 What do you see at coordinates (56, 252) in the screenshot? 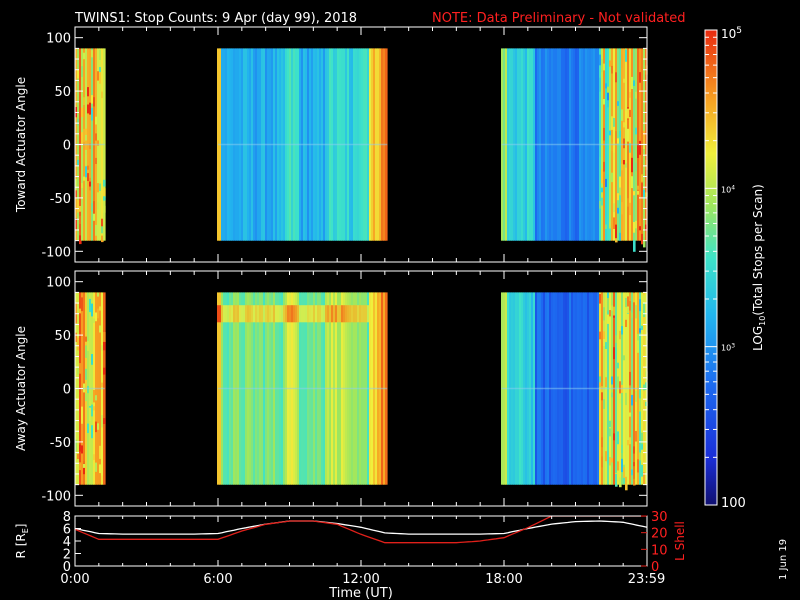
I see `y-tick-label: -100` at bounding box center [56, 252].